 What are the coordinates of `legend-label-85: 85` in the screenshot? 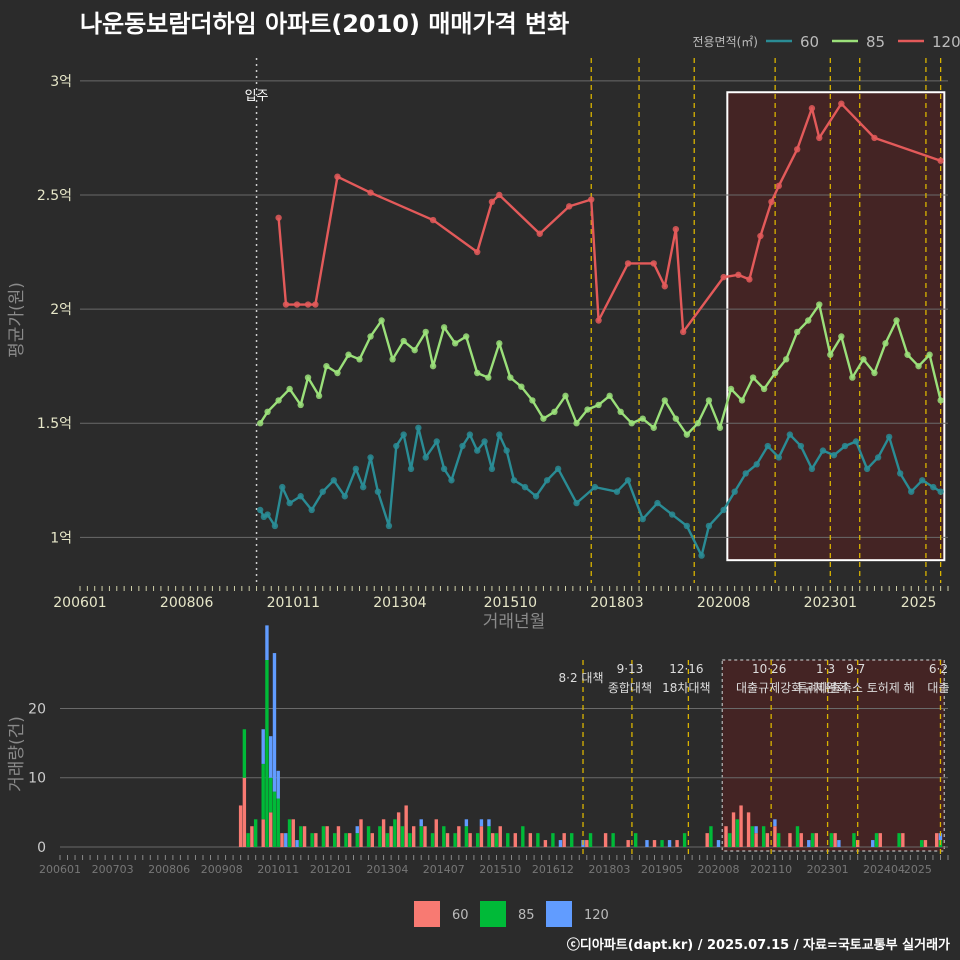 It's located at (875, 42).